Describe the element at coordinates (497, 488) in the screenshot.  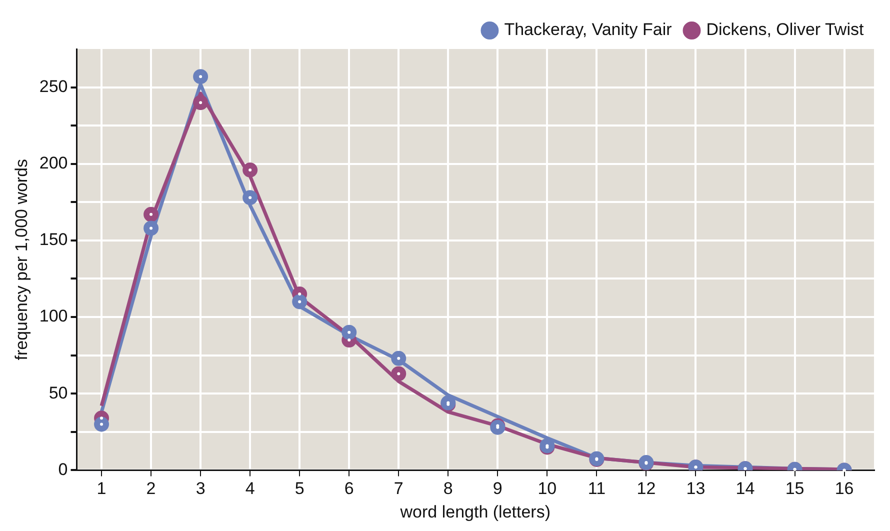
I see `x-tick-label: 9` at that location.